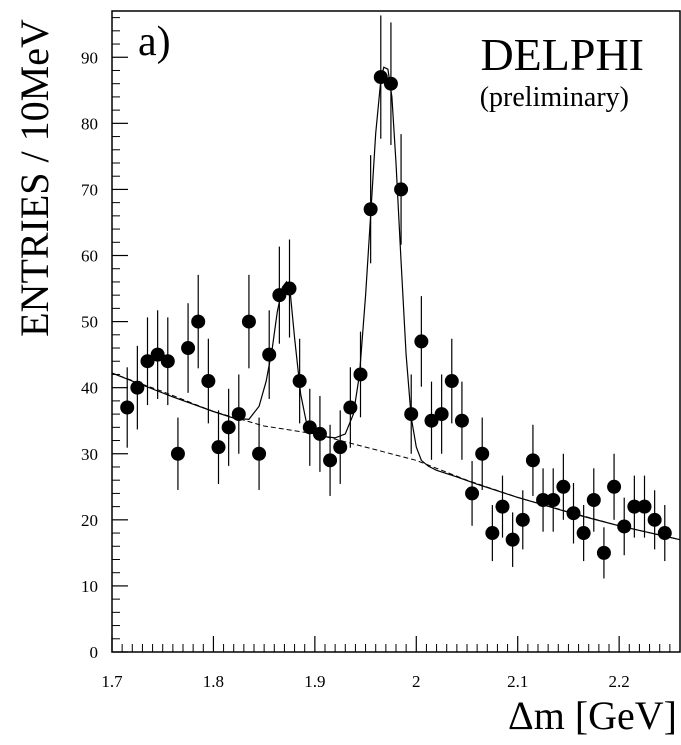 This screenshot has height=745, width=681. Describe the element at coordinates (89, 322) in the screenshot. I see `y-tick-label: 50` at that location.